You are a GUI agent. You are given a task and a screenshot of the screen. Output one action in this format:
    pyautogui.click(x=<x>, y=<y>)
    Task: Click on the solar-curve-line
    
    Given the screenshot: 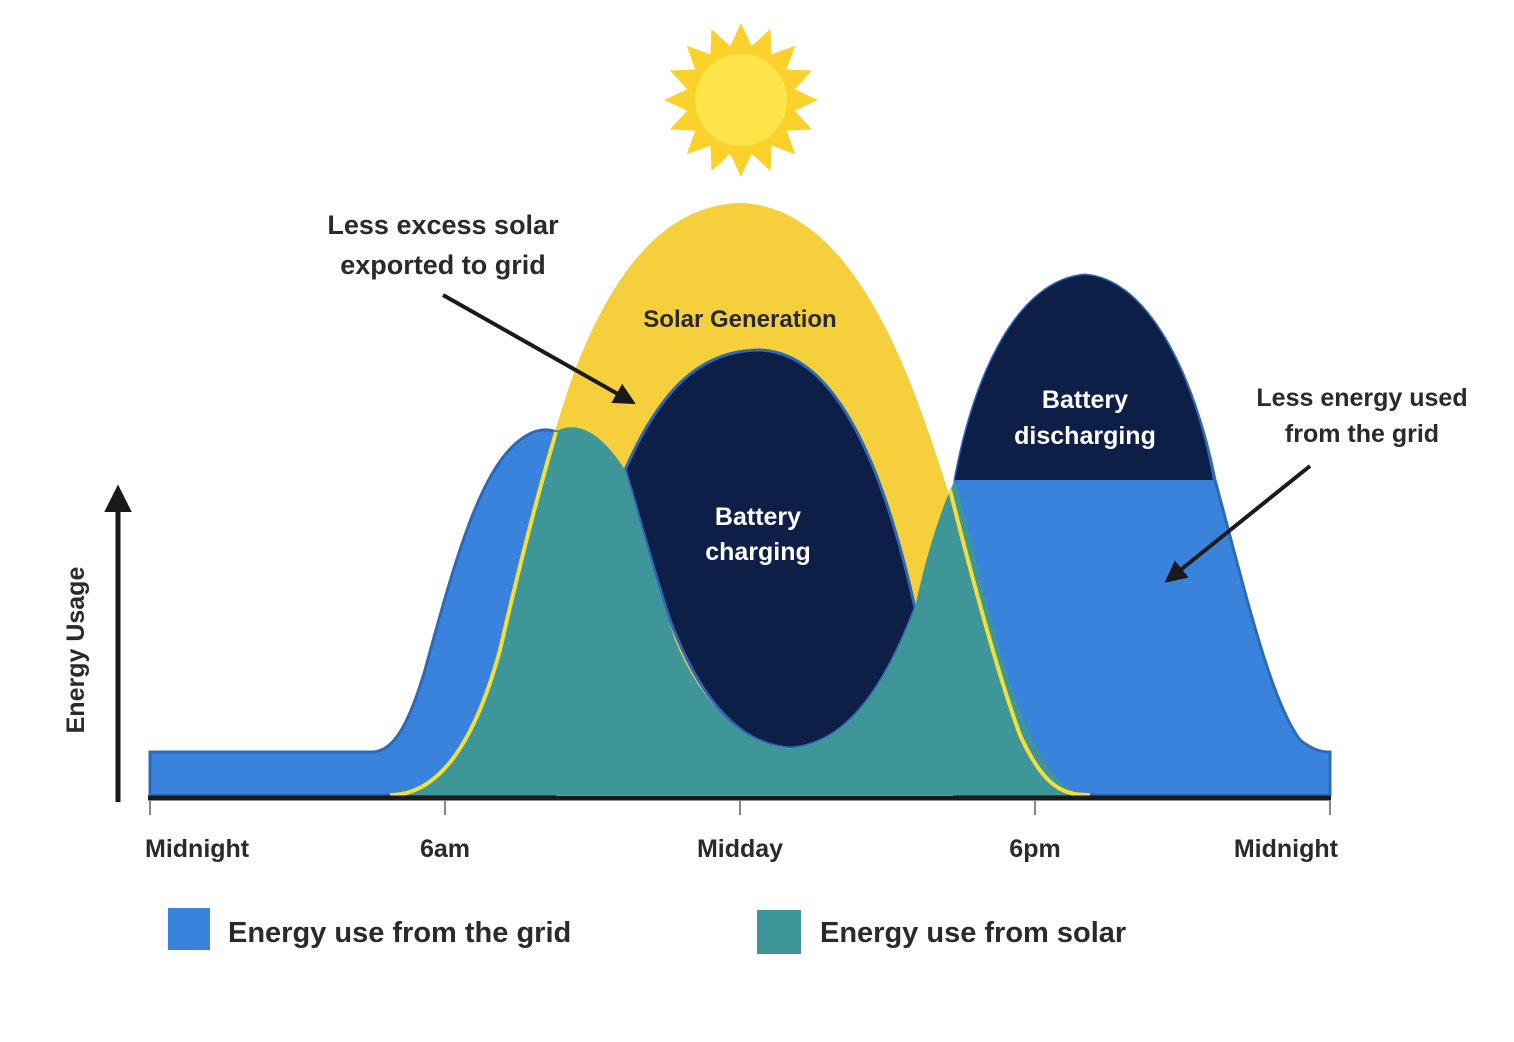 What is the action you would take?
    pyautogui.click(x=473, y=614)
    